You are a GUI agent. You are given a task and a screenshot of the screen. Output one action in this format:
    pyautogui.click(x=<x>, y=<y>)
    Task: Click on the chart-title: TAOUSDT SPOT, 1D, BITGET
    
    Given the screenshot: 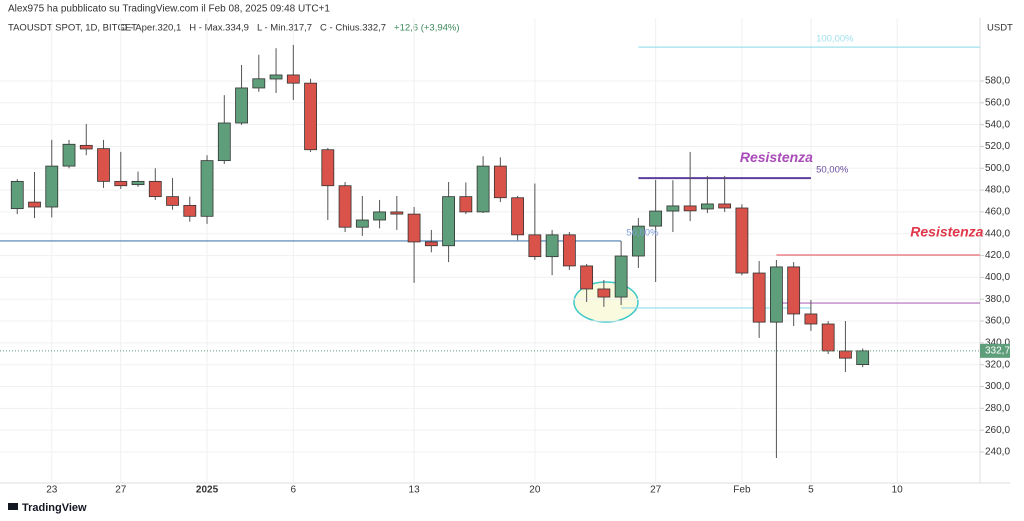 What is the action you would take?
    pyautogui.click(x=72, y=28)
    